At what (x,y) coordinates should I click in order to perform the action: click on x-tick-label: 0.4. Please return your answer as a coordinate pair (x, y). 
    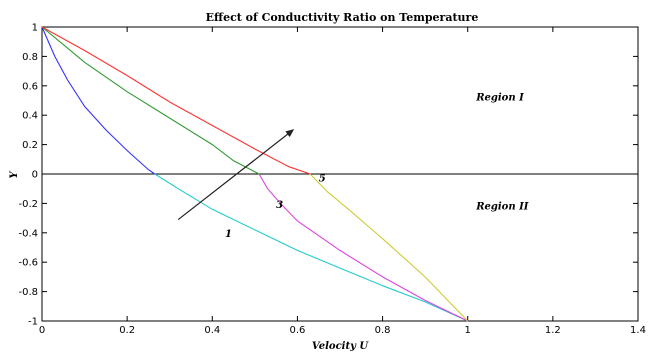
    Looking at the image, I should click on (212, 330).